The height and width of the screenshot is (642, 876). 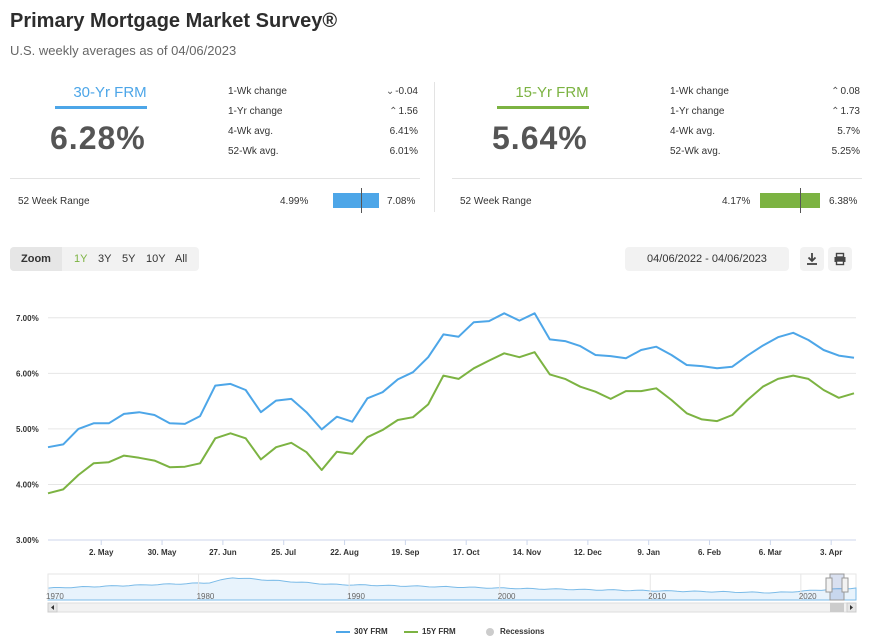 What do you see at coordinates (294, 201) in the screenshot?
I see `range-low: 4.99%` at bounding box center [294, 201].